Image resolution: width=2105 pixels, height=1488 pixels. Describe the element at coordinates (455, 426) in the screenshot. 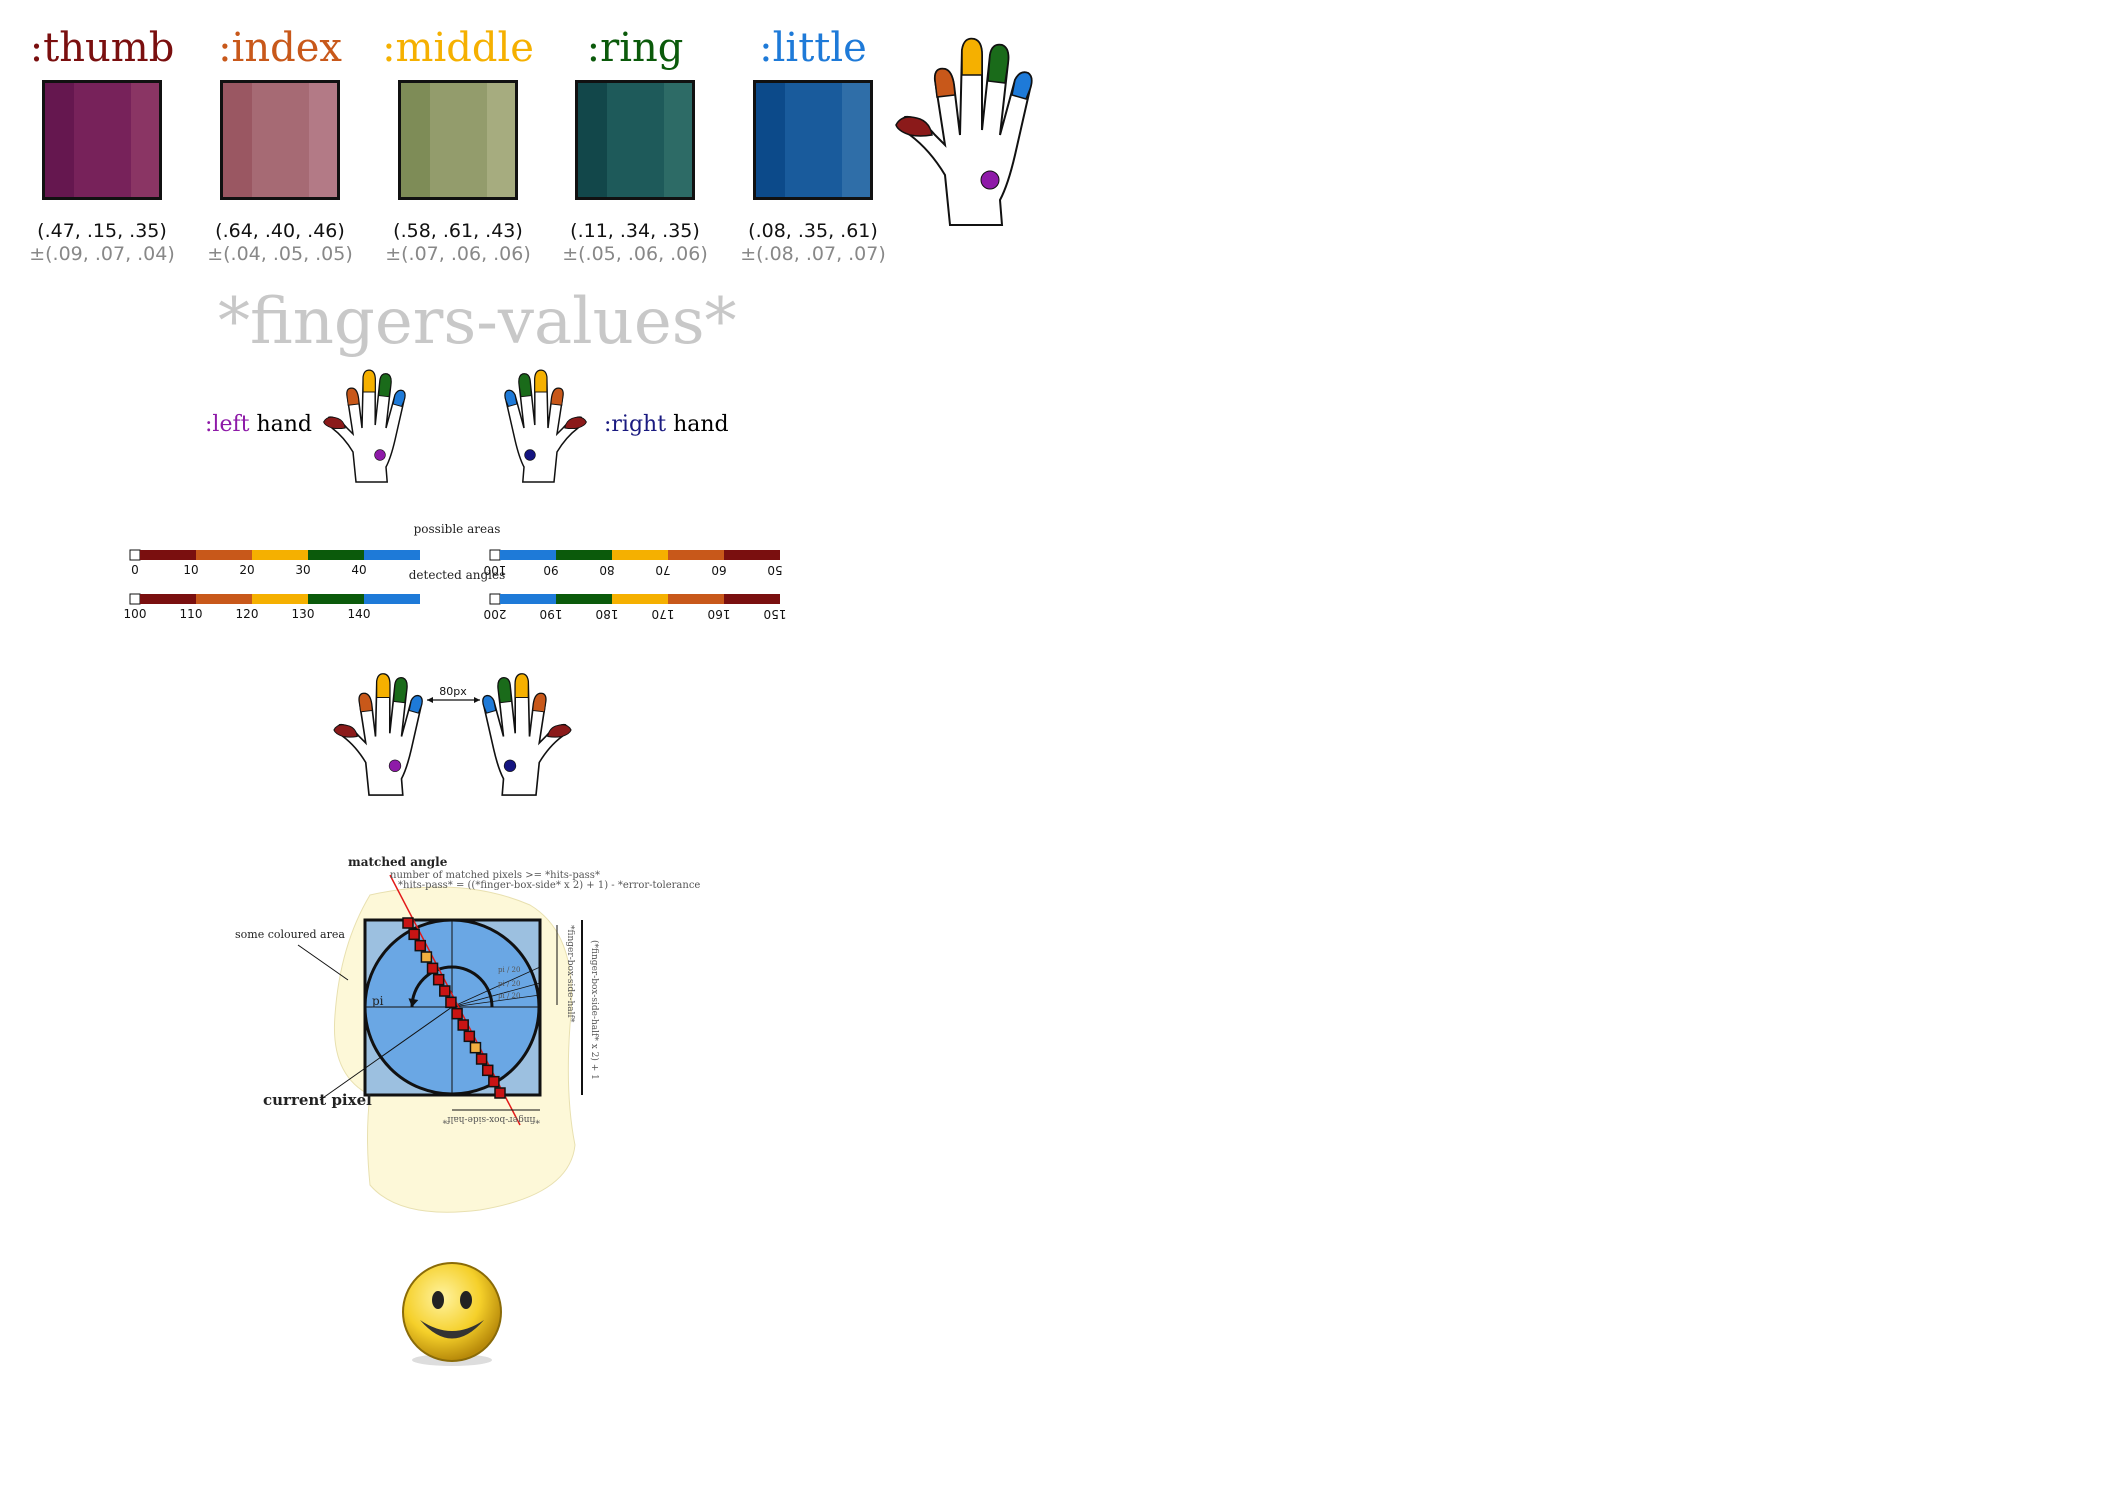

I see `hands-pair-labelled` at that location.